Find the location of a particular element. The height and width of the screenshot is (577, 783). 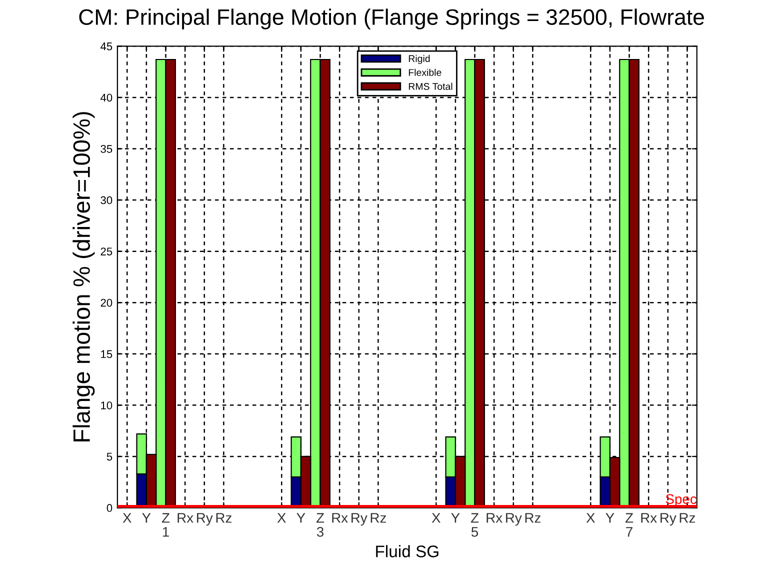

y-tick-label: 35 is located at coordinates (106, 149).